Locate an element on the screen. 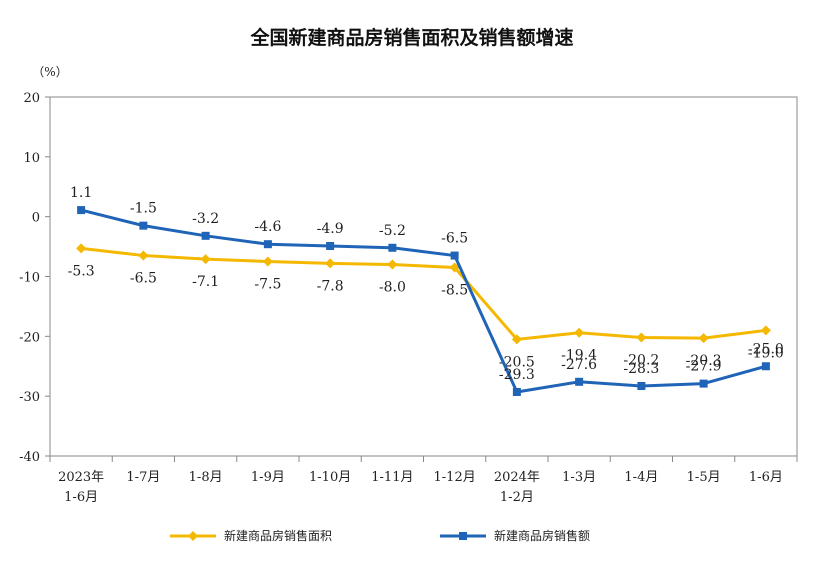 This screenshot has height=566, width=825. data-label: -20.2 is located at coordinates (641, 361).